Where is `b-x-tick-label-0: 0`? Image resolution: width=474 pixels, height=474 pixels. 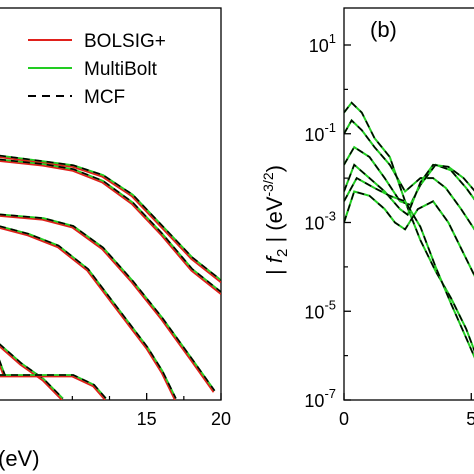
b-x-tick-label-0: 0 is located at coordinates (344, 419).